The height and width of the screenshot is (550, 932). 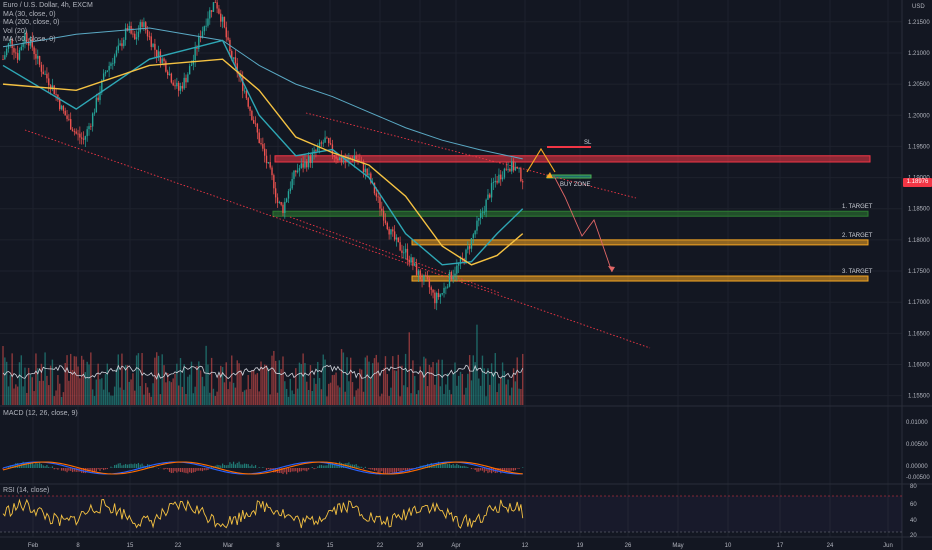 What do you see at coordinates (29, 40) in the screenshot?
I see `legend-extra: MA (50, close, 0)` at bounding box center [29, 40].